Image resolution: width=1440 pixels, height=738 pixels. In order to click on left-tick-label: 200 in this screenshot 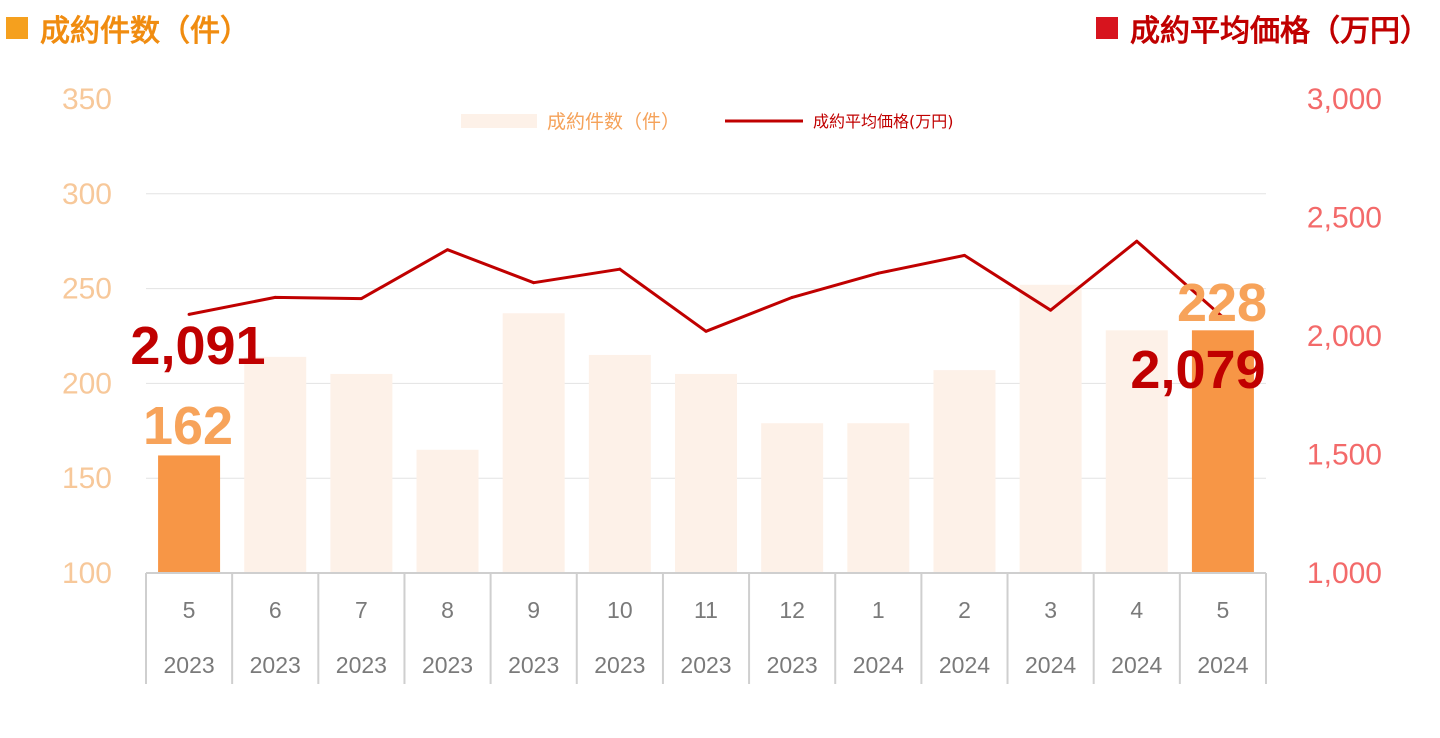, I will do `click(87, 383)`.